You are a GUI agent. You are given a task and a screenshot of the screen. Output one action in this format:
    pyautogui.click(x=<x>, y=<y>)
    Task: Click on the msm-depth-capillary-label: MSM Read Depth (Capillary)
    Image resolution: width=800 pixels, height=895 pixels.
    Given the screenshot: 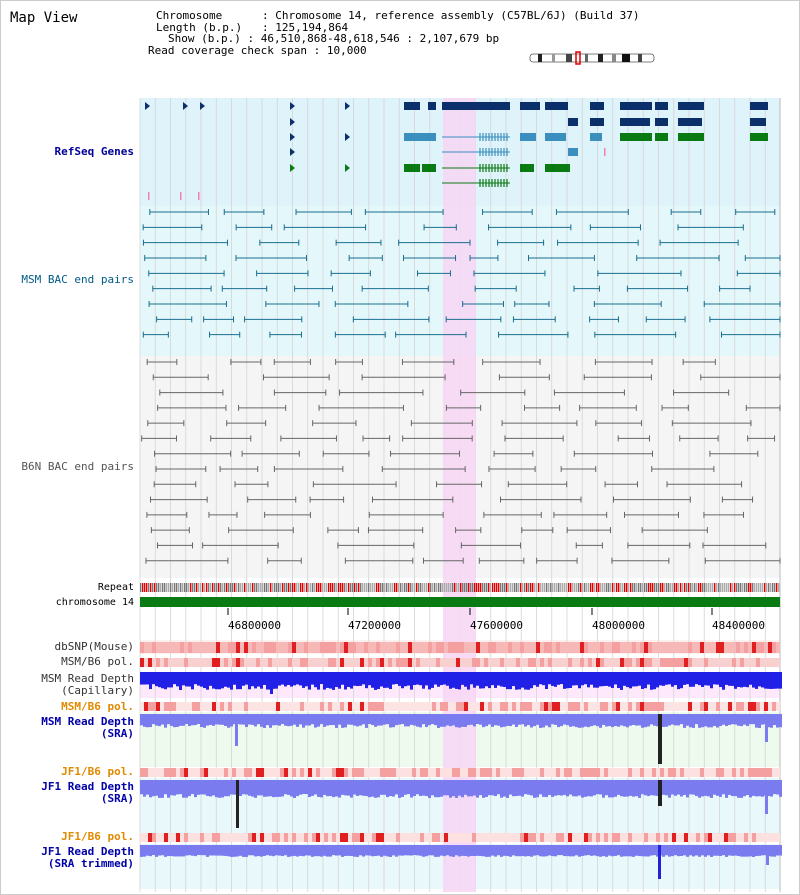 What is the action you would take?
    pyautogui.click(x=87, y=685)
    